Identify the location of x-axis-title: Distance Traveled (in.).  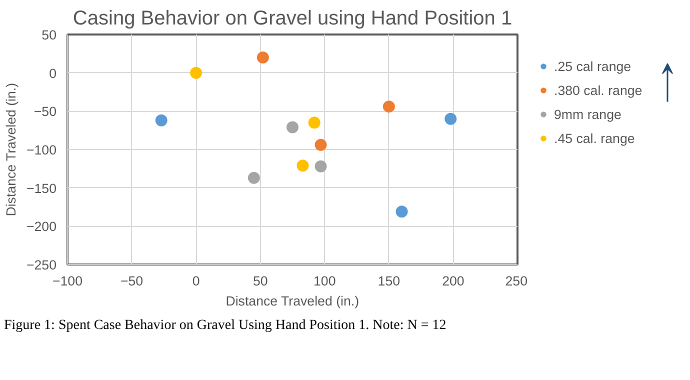
(293, 301).